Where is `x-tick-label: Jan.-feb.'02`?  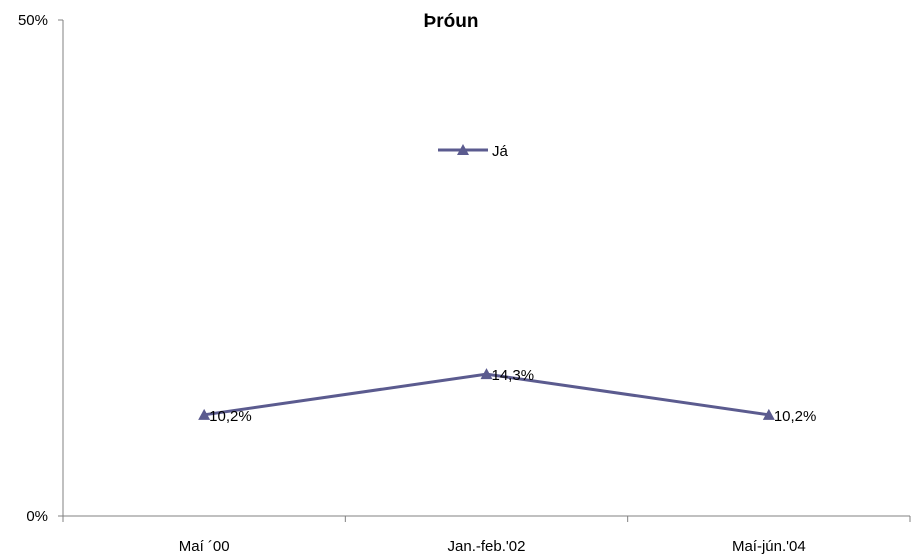 x-tick-label: Jan.-feb.'02 is located at coordinates (487, 546).